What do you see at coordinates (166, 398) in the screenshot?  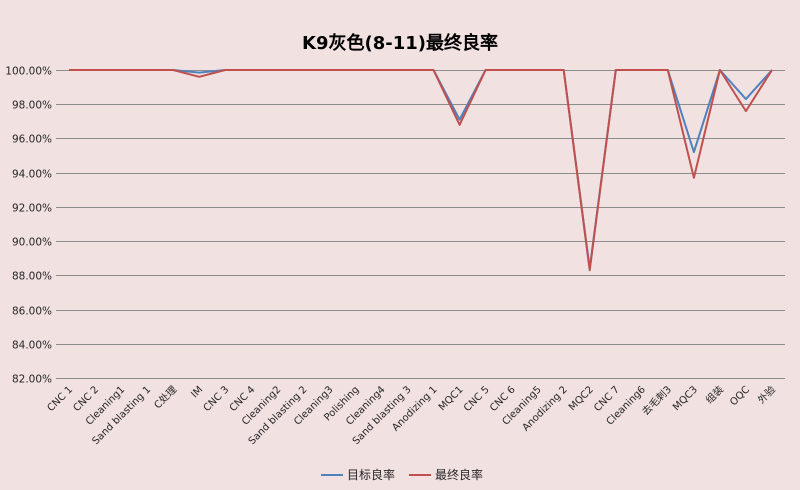 I see `x-tick-label: C处理` at bounding box center [166, 398].